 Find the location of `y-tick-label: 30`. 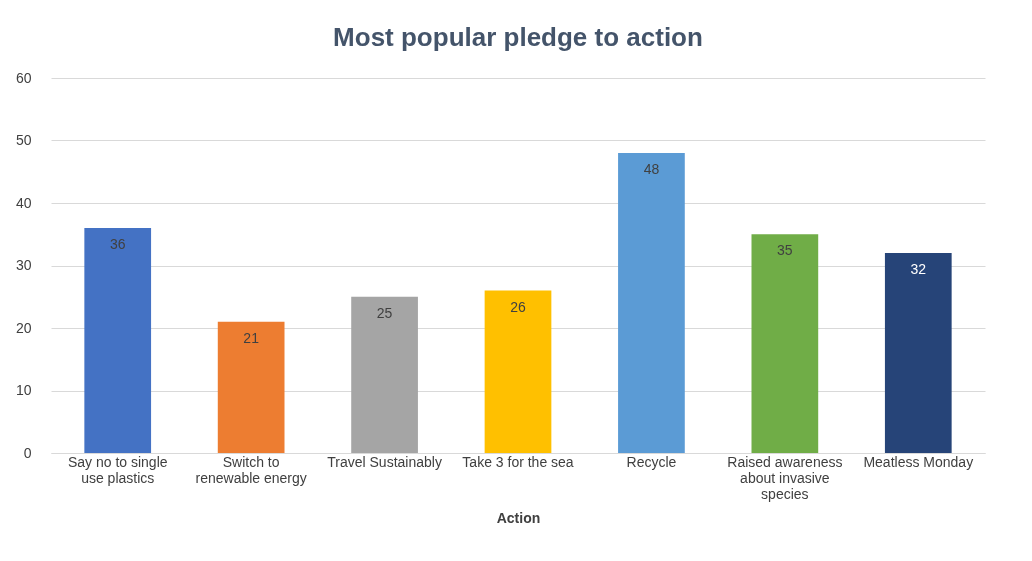

y-tick-label: 30 is located at coordinates (23, 265).